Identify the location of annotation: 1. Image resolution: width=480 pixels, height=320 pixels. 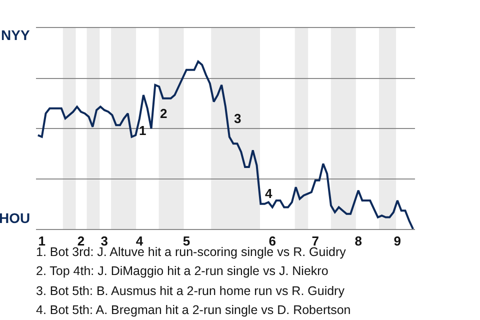
(142, 130).